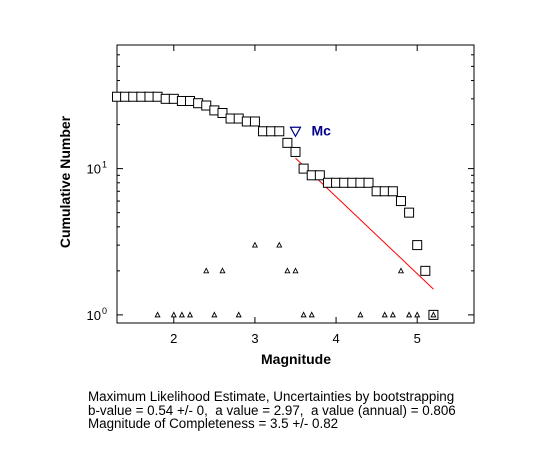 This screenshot has width=544, height=461. I want to click on x-tick-label: 3, so click(254, 338).